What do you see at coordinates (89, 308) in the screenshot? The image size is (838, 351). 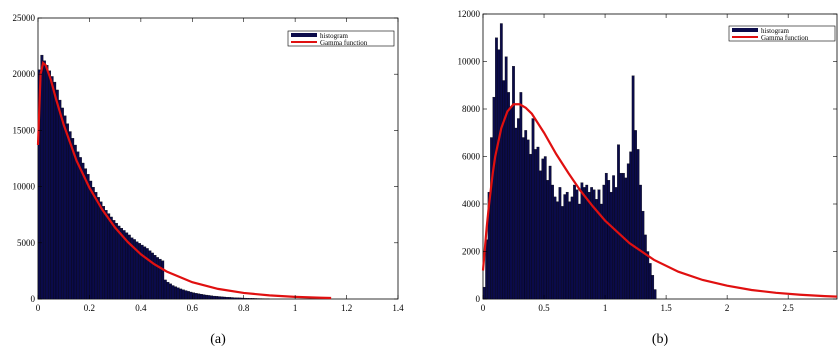 I see `x-tick-label: 0.2` at bounding box center [89, 308].